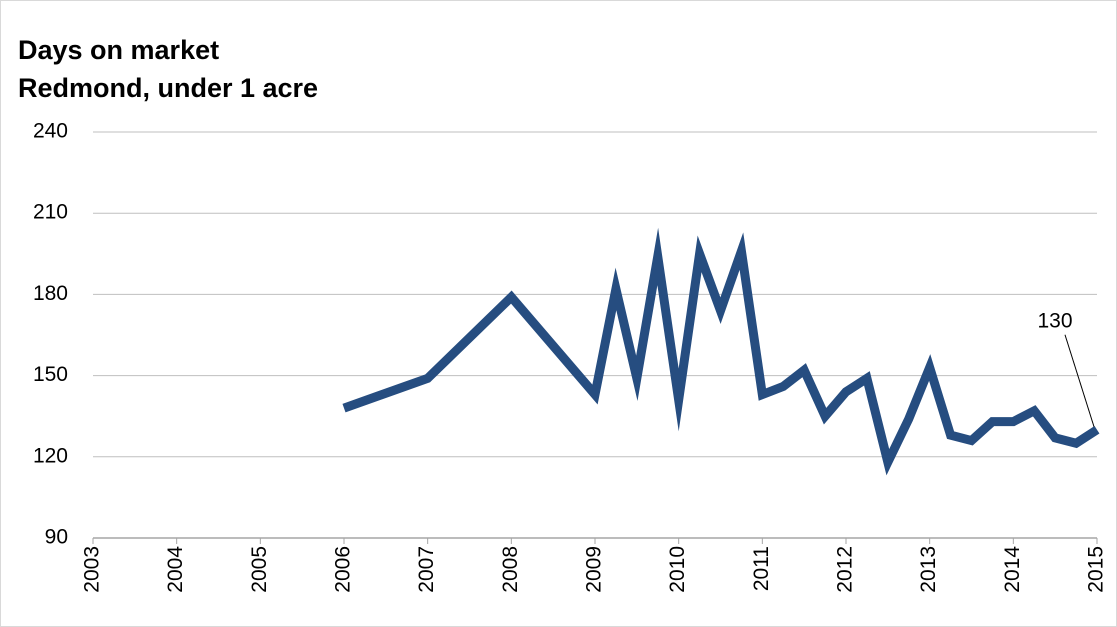  I want to click on x-tick-label: 2004, so click(175, 569).